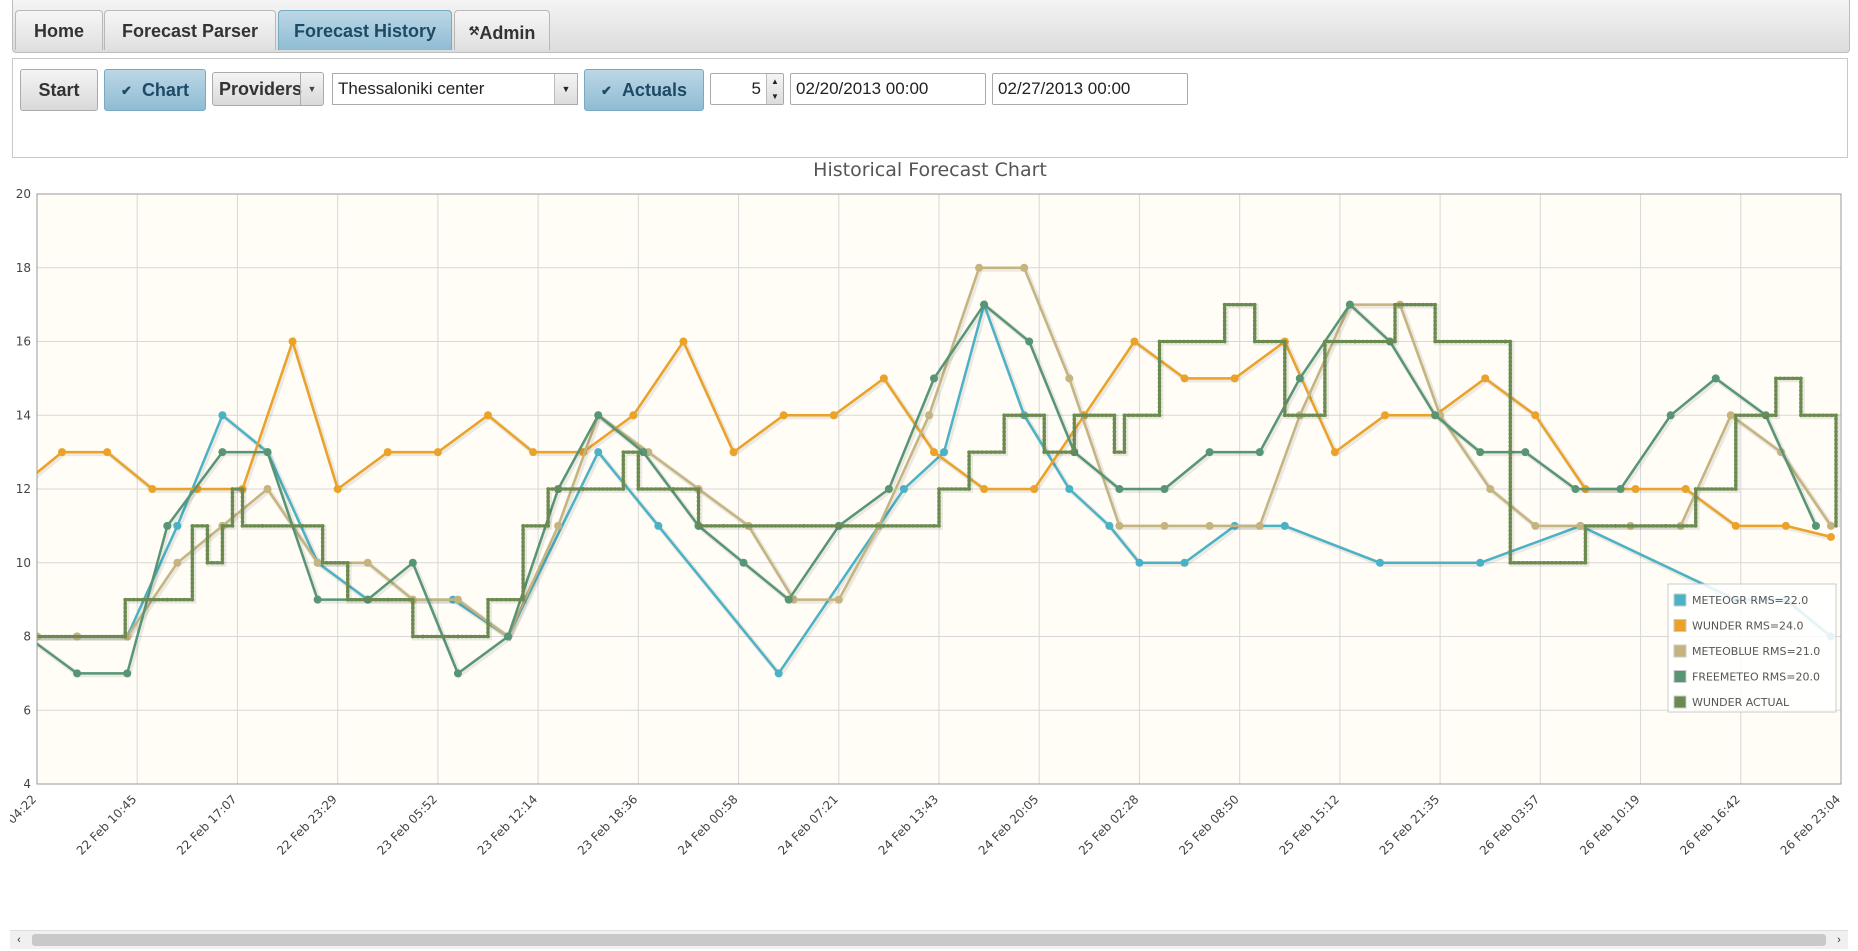 Image resolution: width=1858 pixels, height=951 pixels. Describe the element at coordinates (365, 30) in the screenshot. I see `tab-forecast-history: Forecast History` at that location.